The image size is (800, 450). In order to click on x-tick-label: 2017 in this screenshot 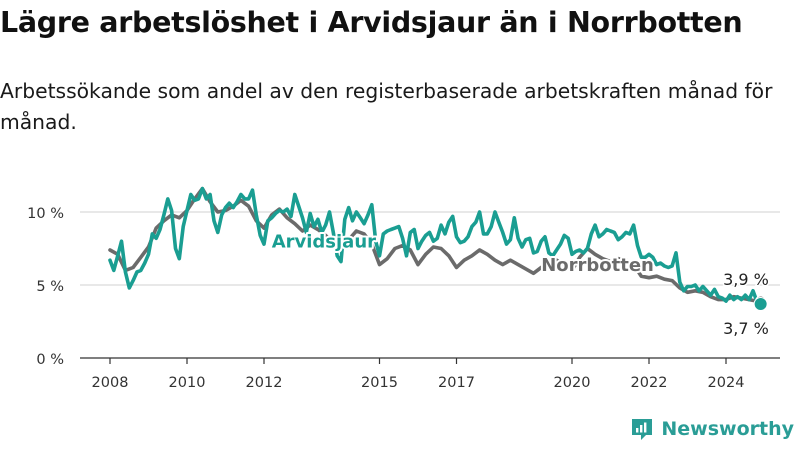, I will do `click(456, 383)`.